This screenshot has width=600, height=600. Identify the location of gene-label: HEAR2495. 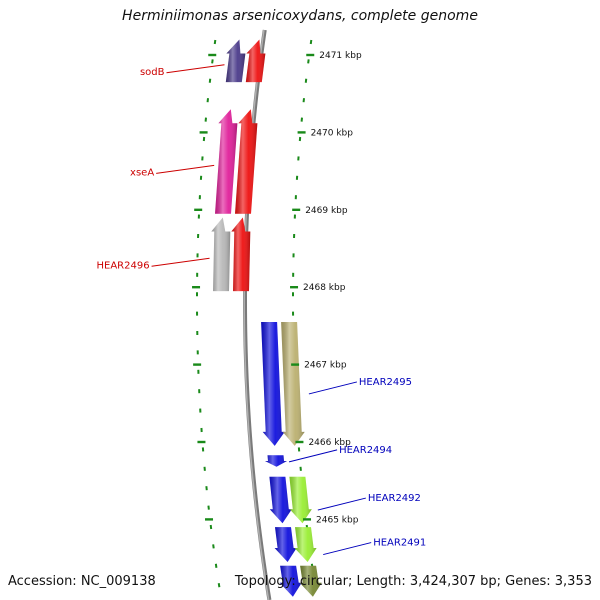
(360, 386).